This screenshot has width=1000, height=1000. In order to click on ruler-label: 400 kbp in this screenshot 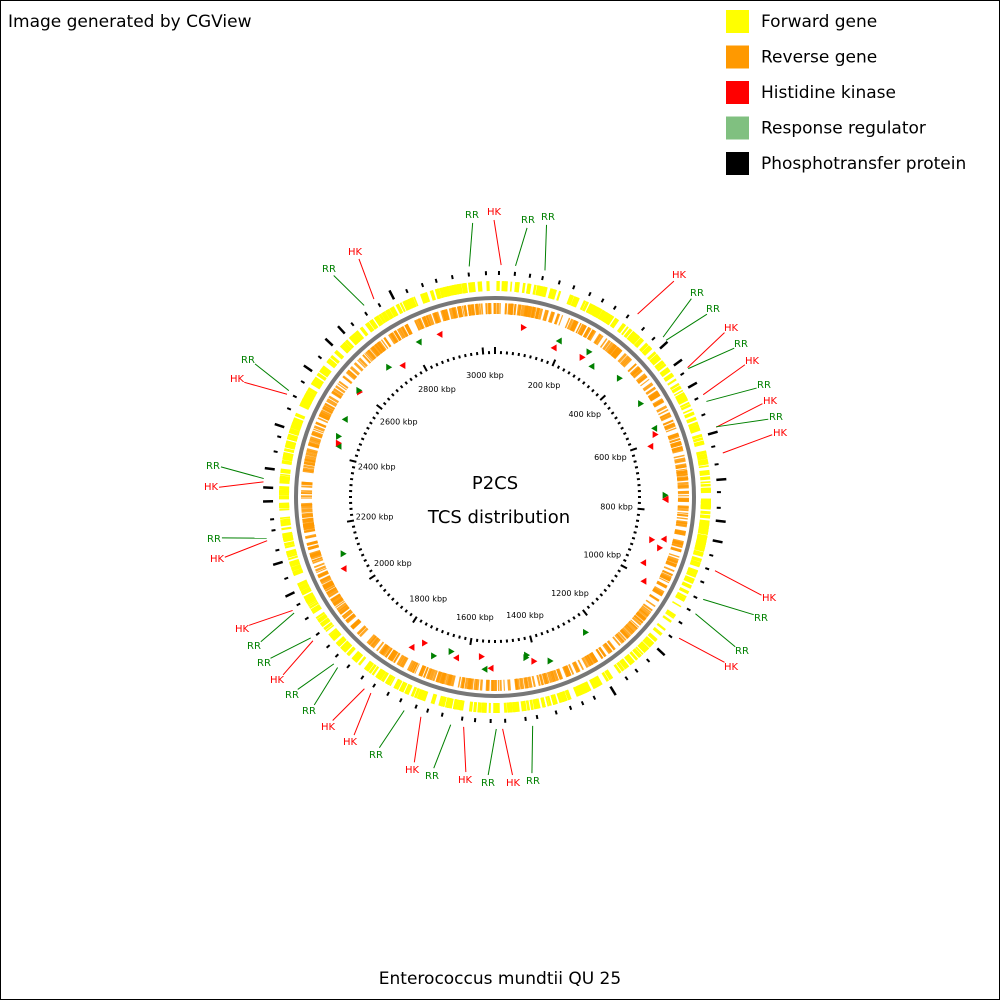, I will do `click(584, 414)`.